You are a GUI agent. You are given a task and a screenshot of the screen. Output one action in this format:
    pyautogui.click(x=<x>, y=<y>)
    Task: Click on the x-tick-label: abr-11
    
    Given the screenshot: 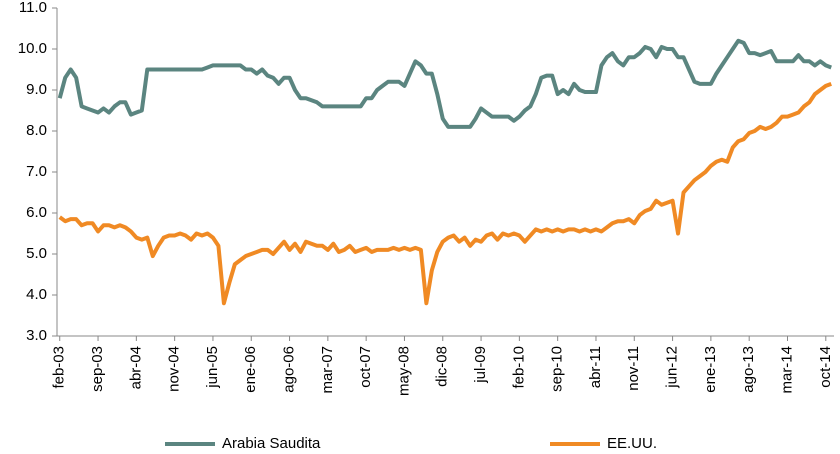 What is the action you would take?
    pyautogui.click(x=595, y=367)
    